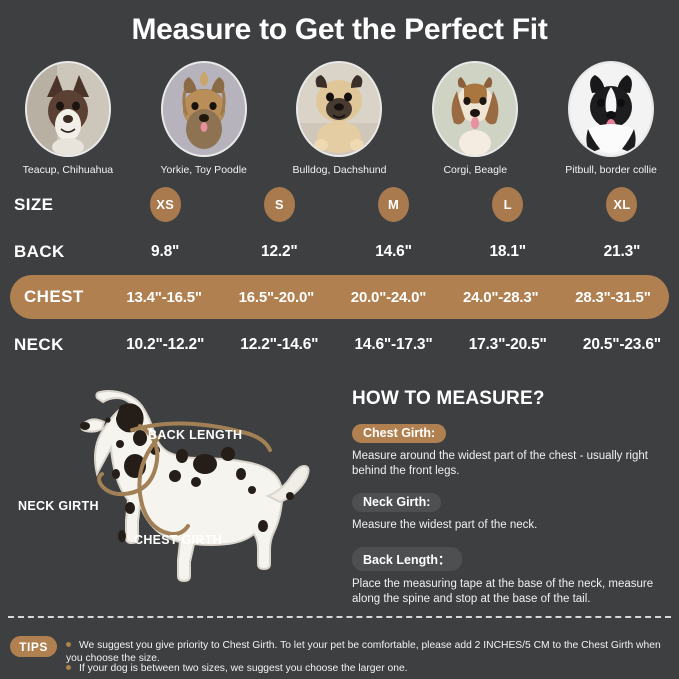  I want to click on breed-item: Corgi, Beagle, so click(475, 118).